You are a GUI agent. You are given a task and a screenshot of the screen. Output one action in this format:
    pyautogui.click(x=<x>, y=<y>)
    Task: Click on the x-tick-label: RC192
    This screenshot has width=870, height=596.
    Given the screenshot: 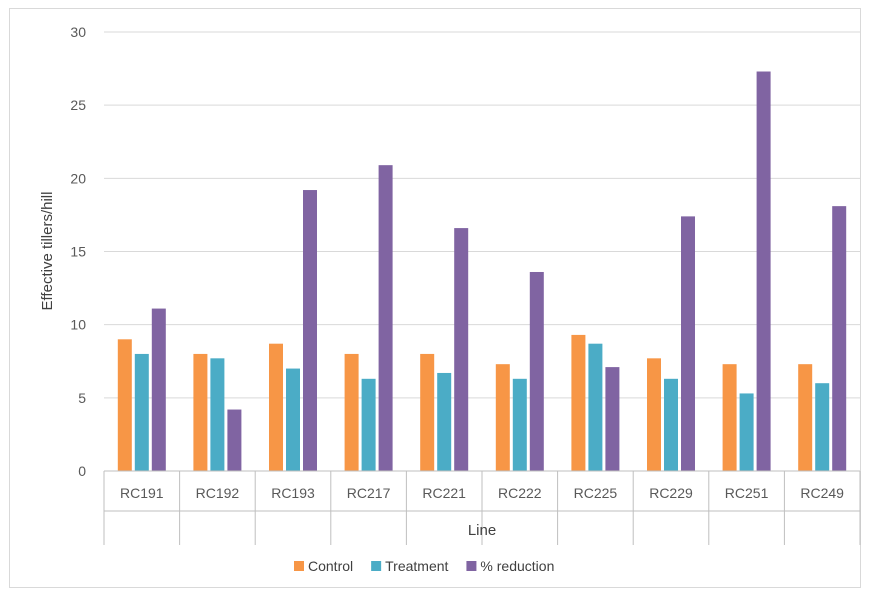 What is the action you would take?
    pyautogui.click(x=218, y=493)
    